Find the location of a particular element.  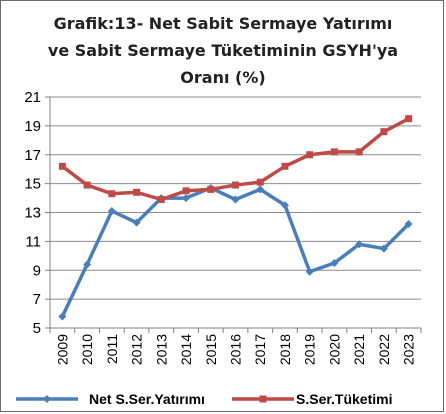

legend: Net S.Ser.Yatırımı S.Ser.Tüketimi is located at coordinates (204, 399).